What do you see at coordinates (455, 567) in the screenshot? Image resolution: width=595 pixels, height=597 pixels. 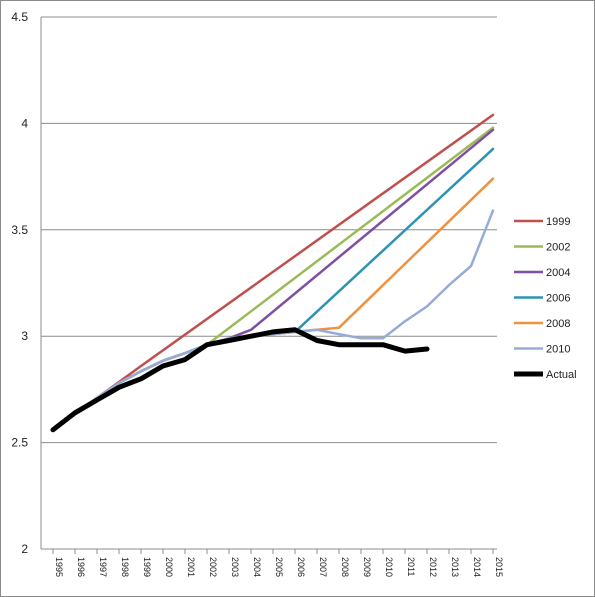 I see `x-tick-label: 2013` at bounding box center [455, 567].